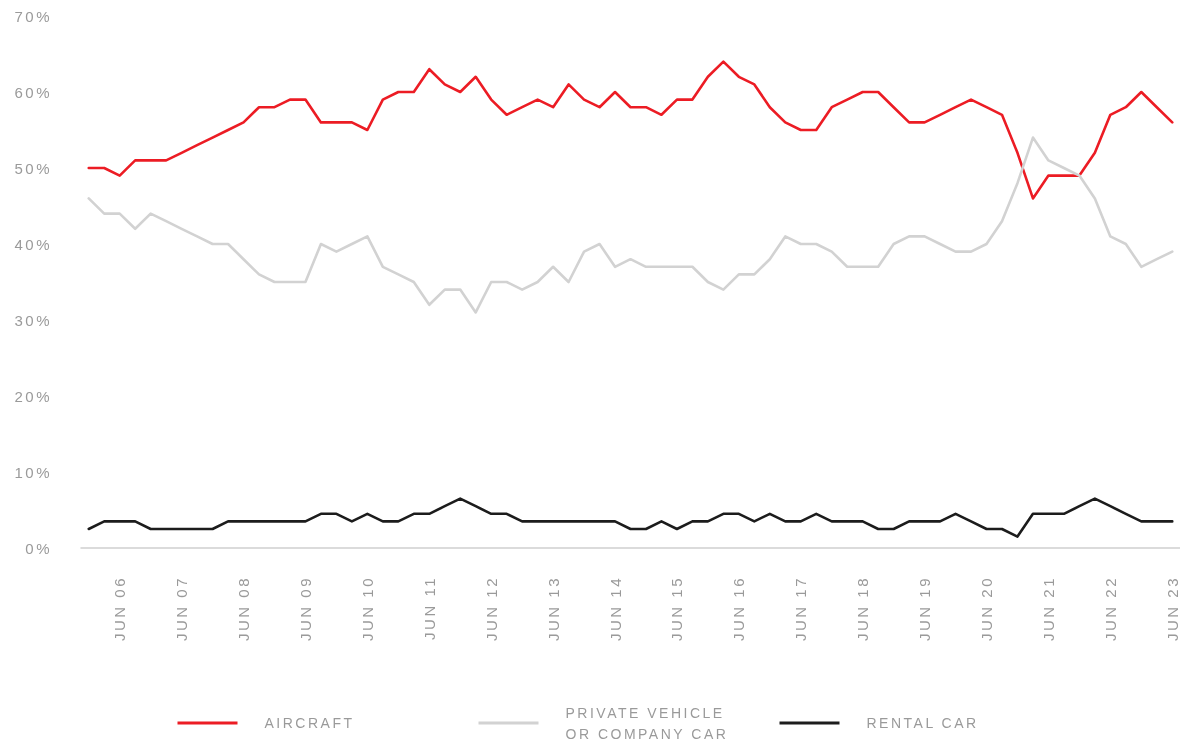  What do you see at coordinates (33, 92) in the screenshot?
I see `y-tick-label: 60%` at bounding box center [33, 92].